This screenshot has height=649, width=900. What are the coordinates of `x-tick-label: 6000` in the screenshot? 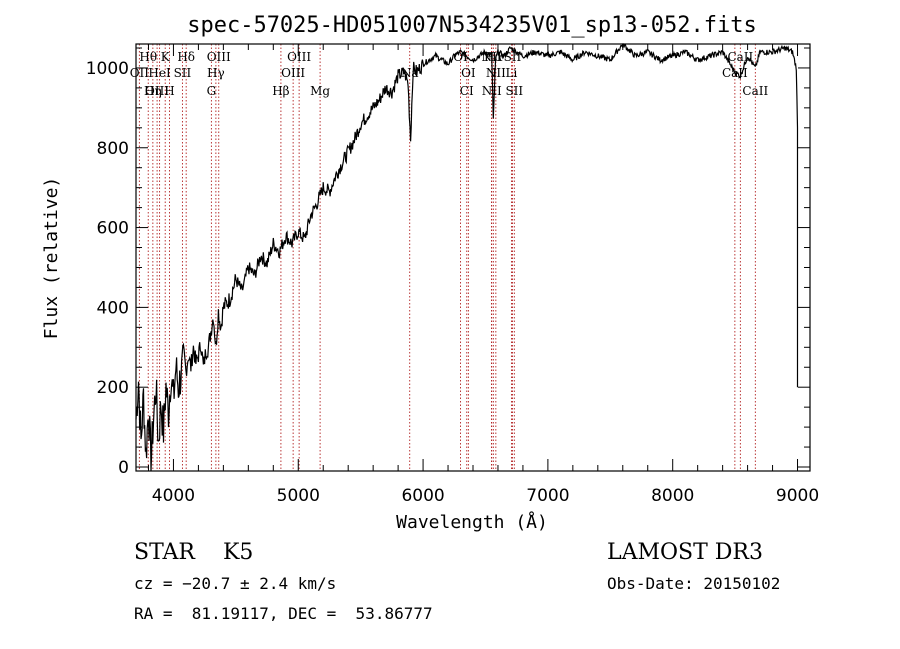 It's located at (422, 496).